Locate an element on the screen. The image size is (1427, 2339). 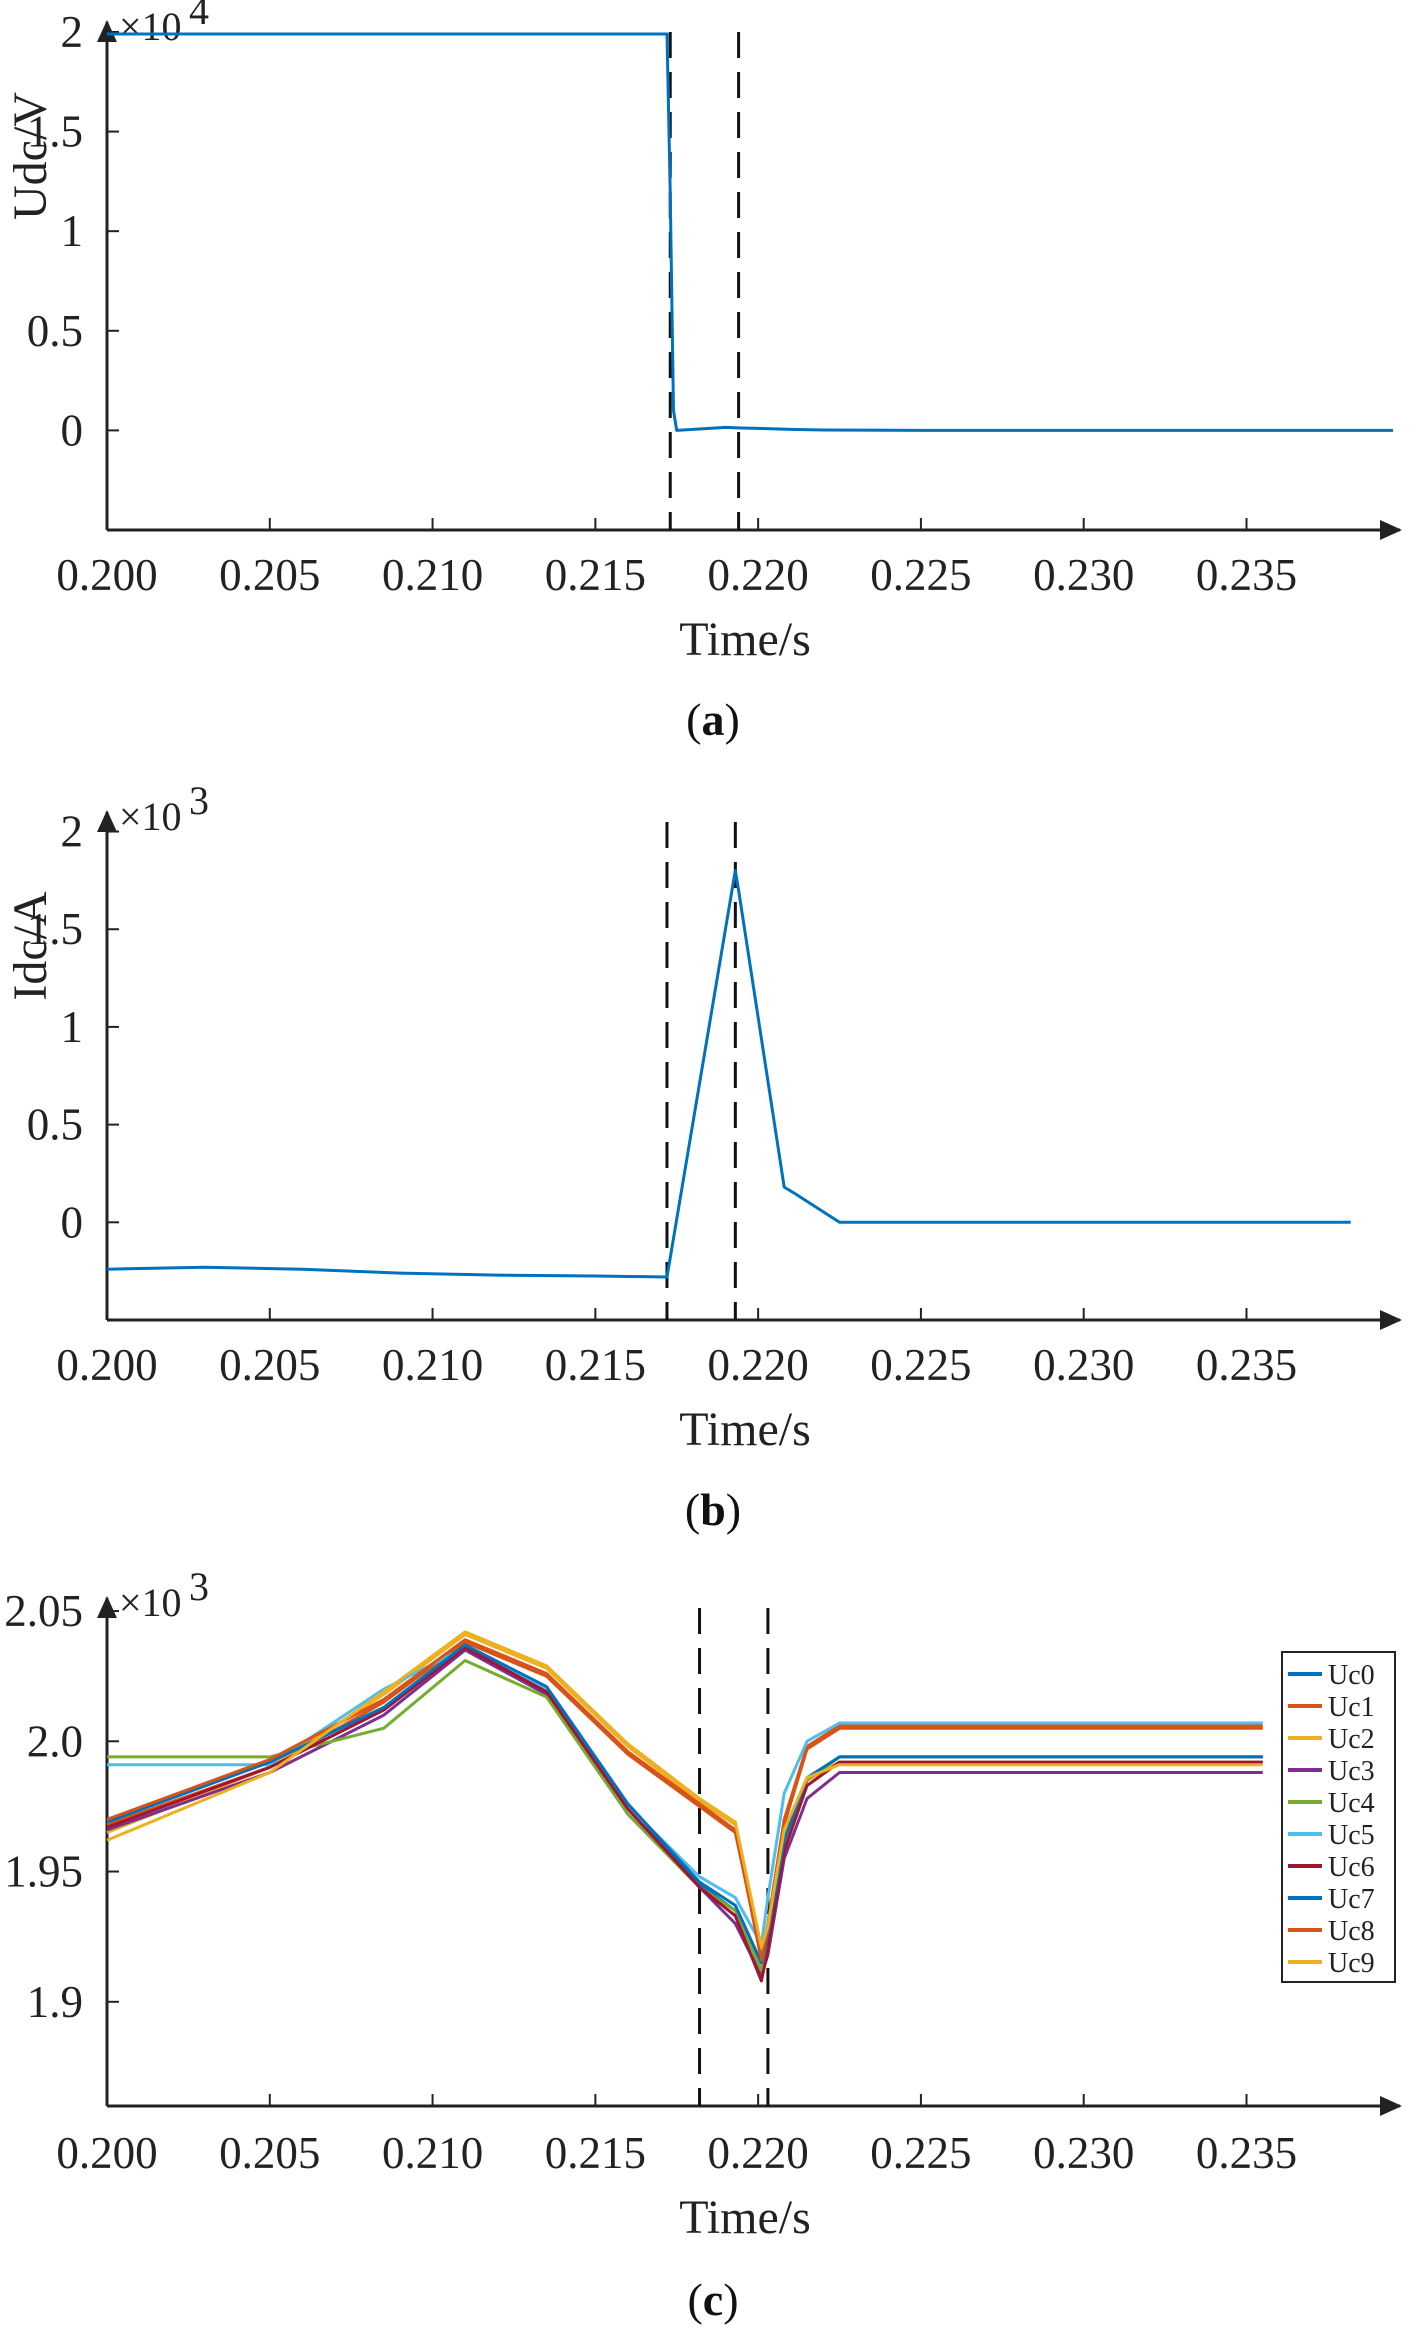
y-axis-label: Idc/A is located at coordinates (30, 946).